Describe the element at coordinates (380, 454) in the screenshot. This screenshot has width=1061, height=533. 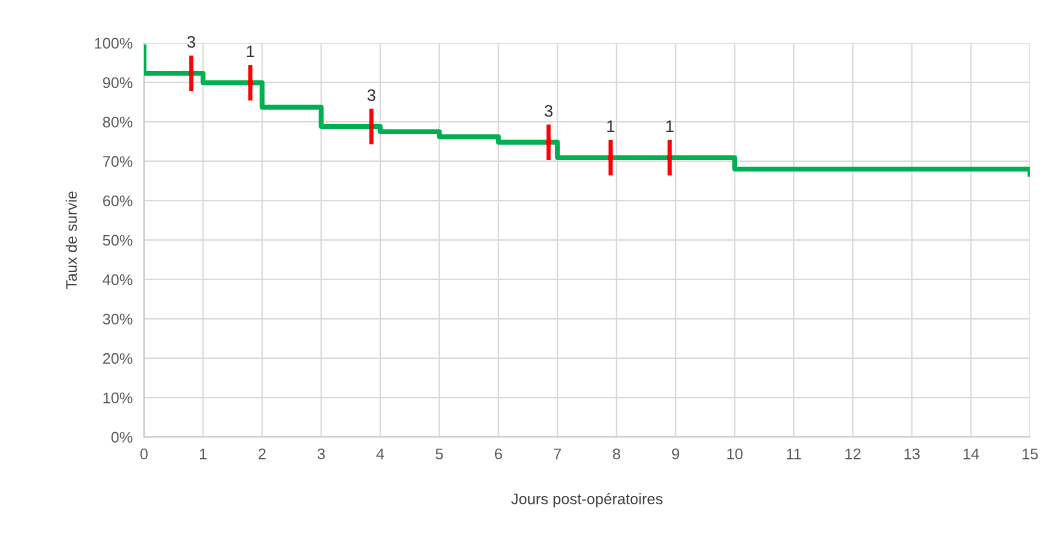
I see `x-tick-label: 4` at that location.